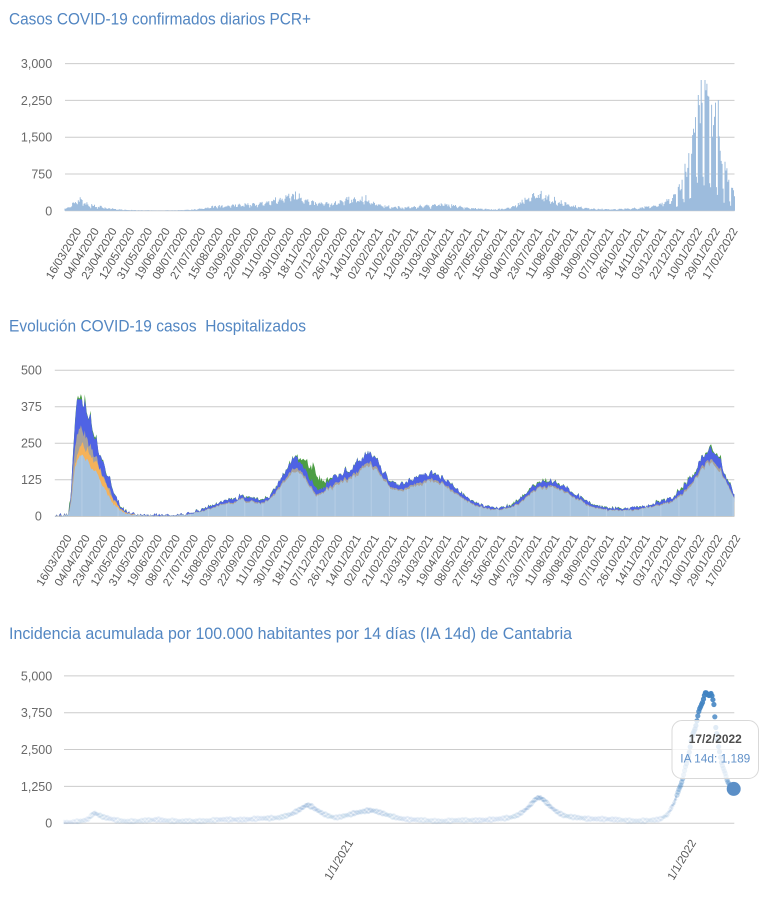 Image resolution: width=772 pixels, height=907 pixels. Describe the element at coordinates (36, 64) in the screenshot. I see `svg-text: 3,000` at that location.